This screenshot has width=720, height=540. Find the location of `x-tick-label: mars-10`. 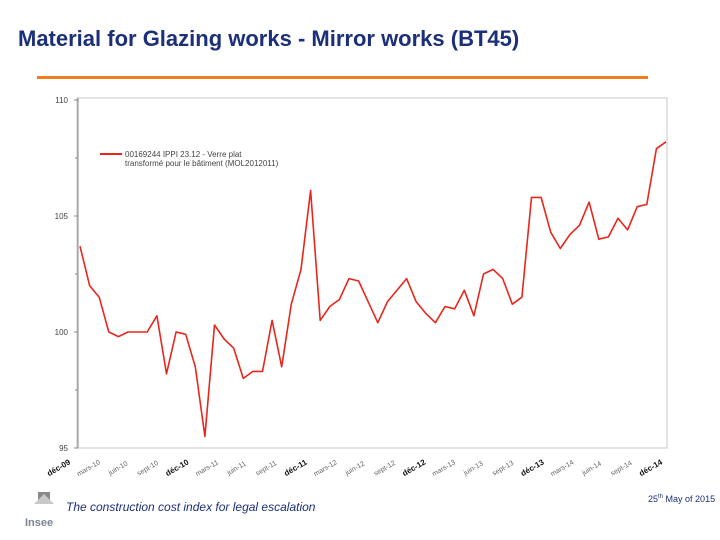

x-tick-label: mars-10 is located at coordinates (89, 468).